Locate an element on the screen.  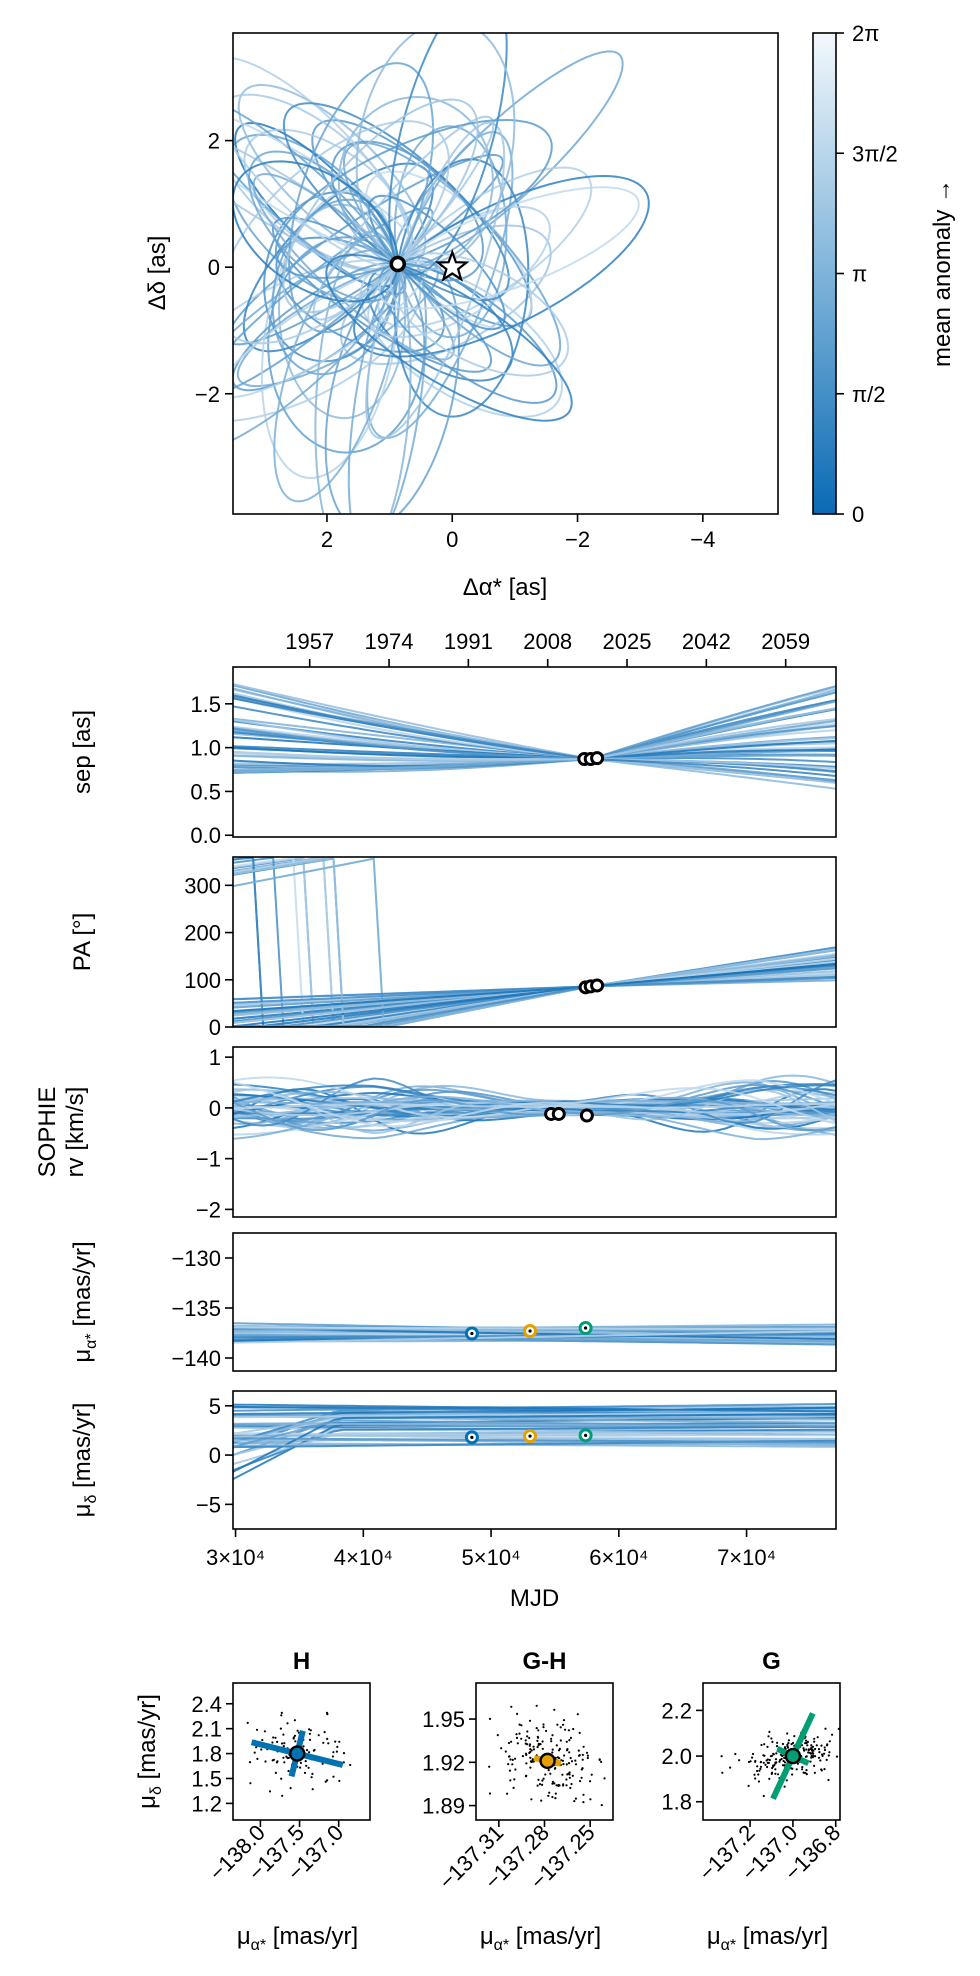
pmra-frame is located at coordinates (534, 1302).